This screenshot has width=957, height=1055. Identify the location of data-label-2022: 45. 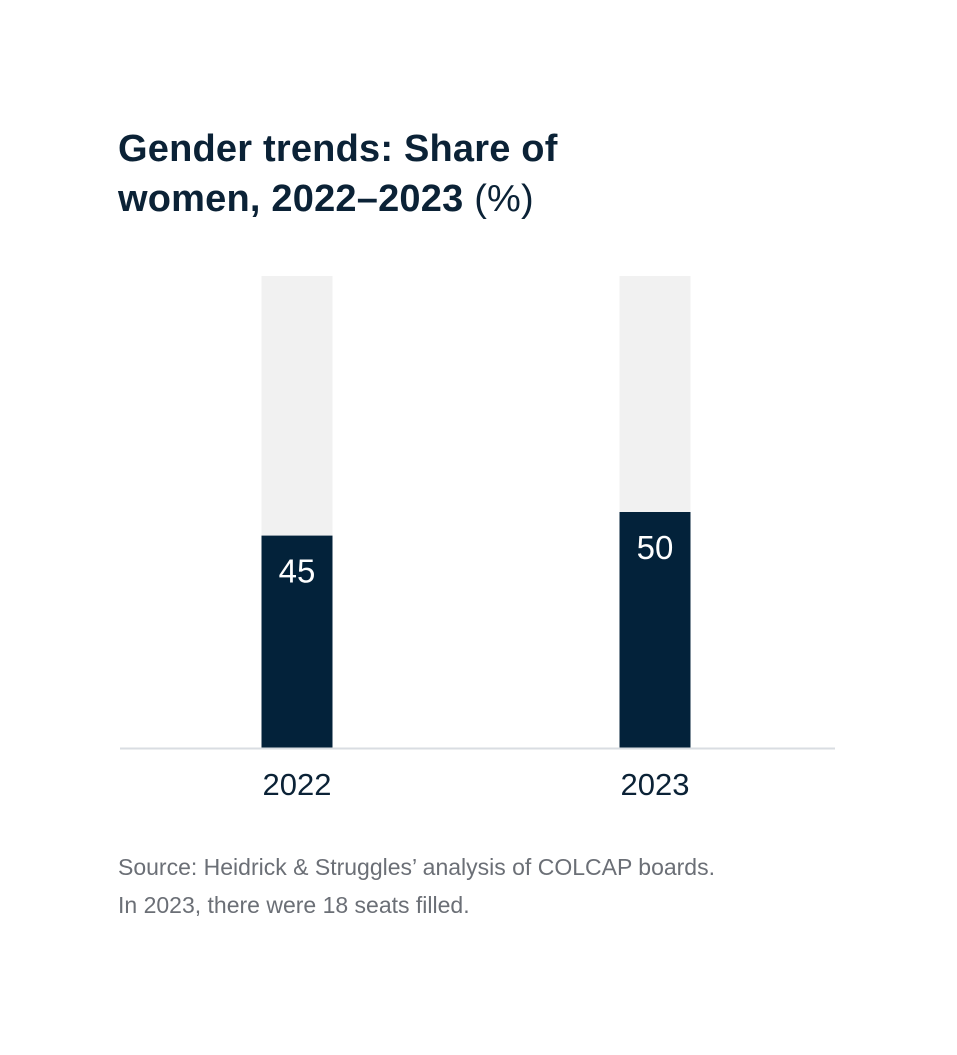
(297, 571).